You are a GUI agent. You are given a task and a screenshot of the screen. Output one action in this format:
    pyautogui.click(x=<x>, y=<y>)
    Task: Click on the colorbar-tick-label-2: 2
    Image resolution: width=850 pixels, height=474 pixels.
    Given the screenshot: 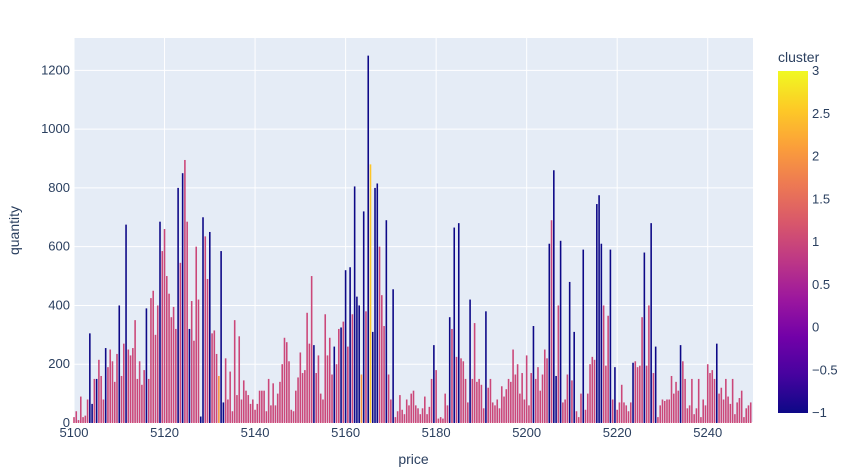 What is the action you would take?
    pyautogui.click(x=815, y=156)
    